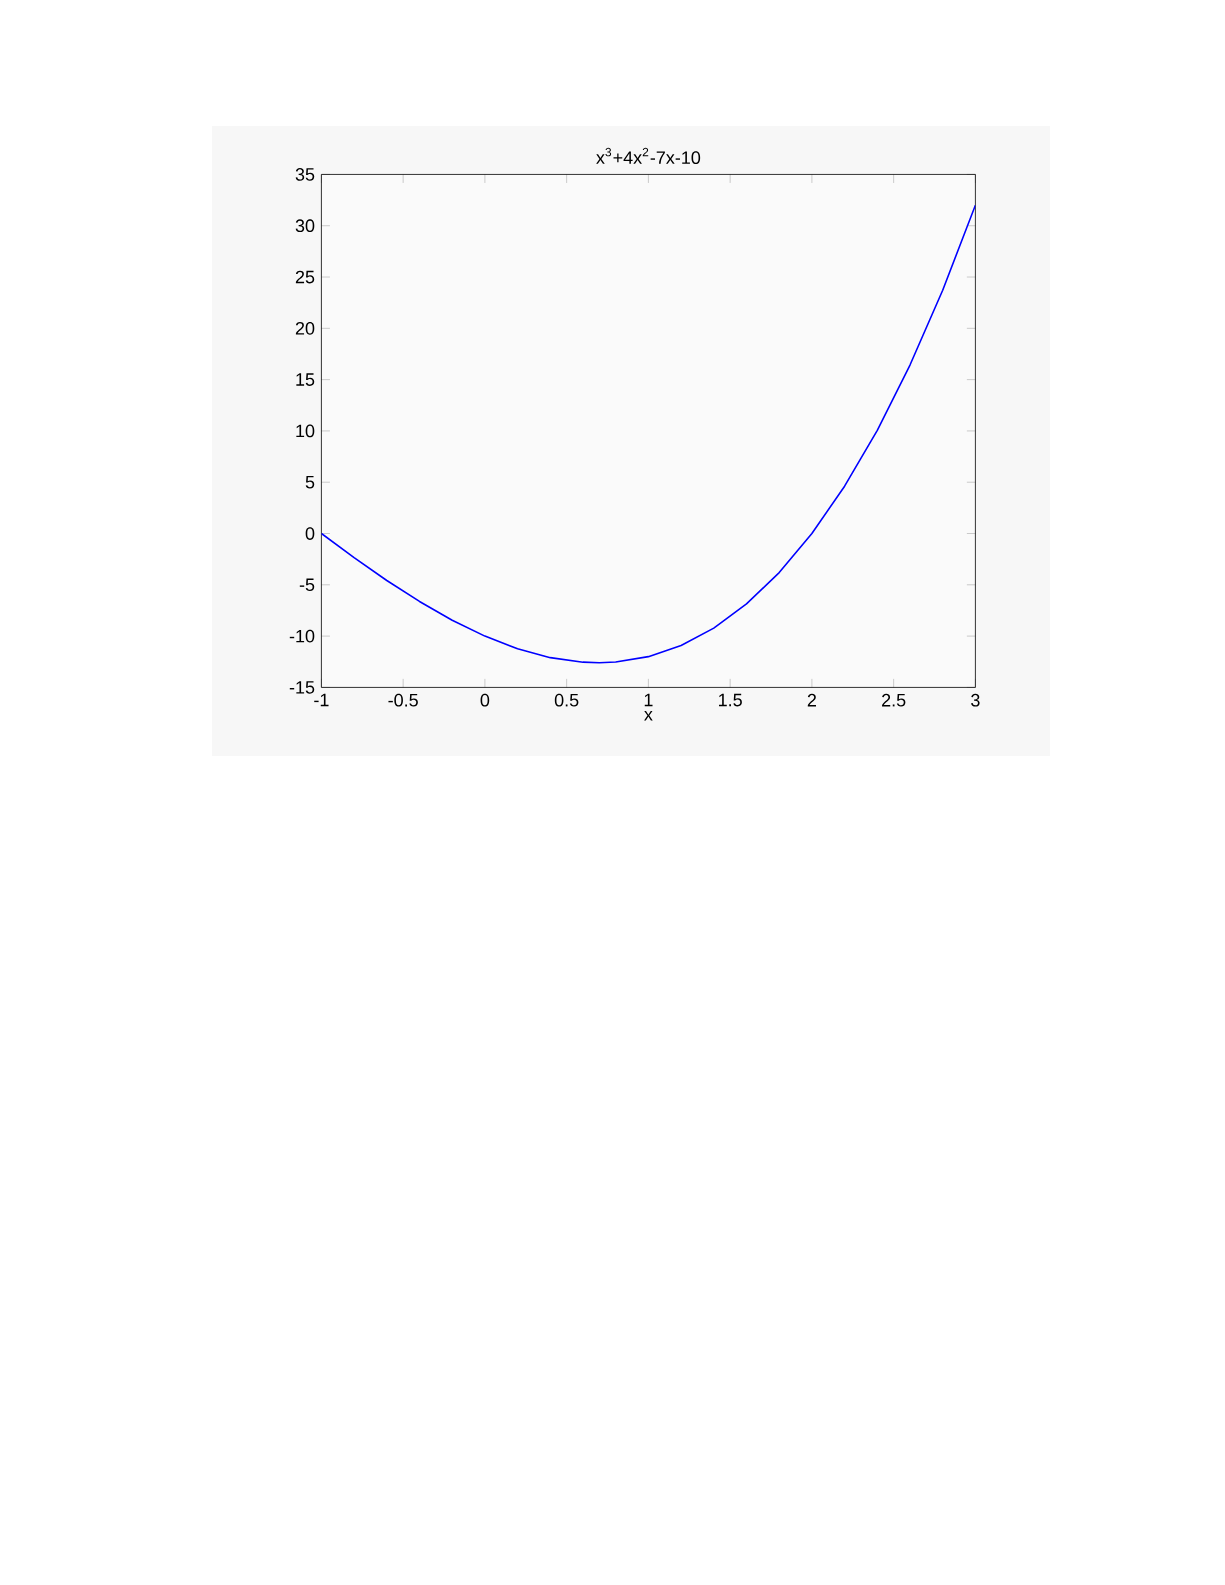  I want to click on y-tick-label: -10, so click(302, 636).